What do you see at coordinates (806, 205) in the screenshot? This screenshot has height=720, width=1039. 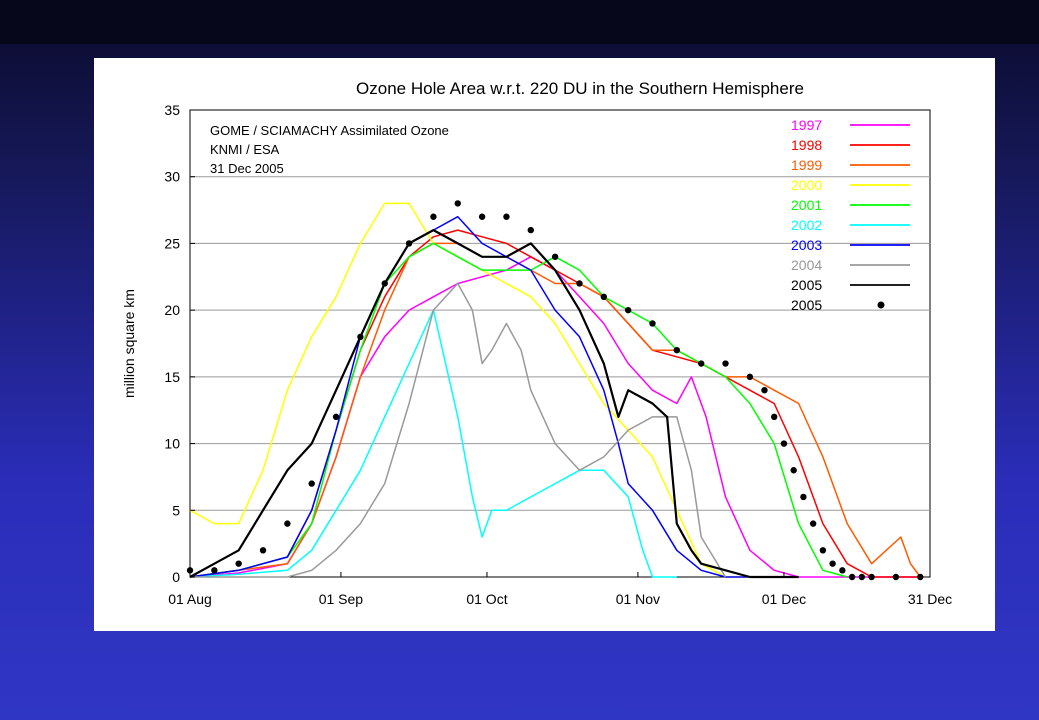 I see `legend-label-2001: 2001` at bounding box center [806, 205].